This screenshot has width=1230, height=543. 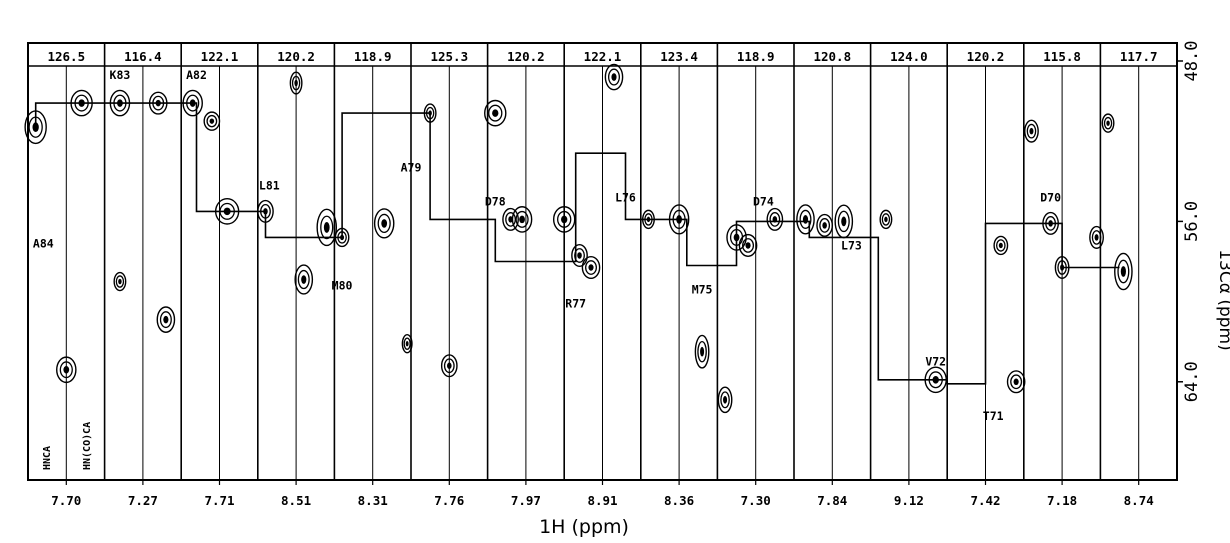 I want to click on x-tick-label: 7.76, so click(x=449, y=500).